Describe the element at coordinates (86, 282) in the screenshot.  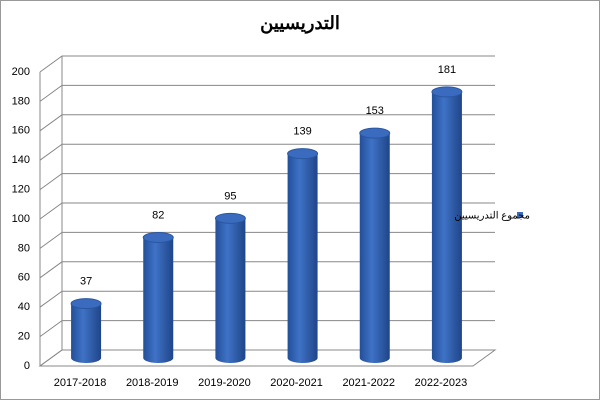
I see `data-label: 37` at that location.